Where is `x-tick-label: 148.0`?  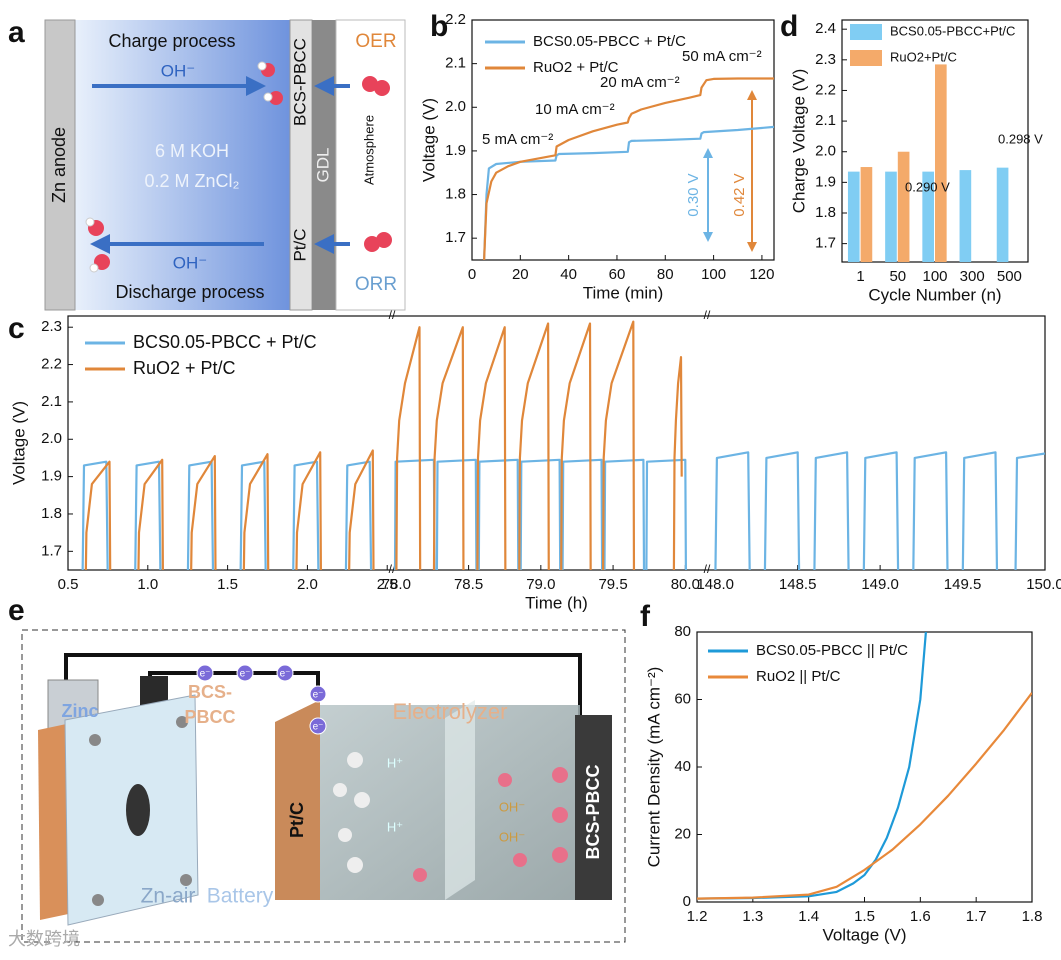
x-tick-label: 148.0 is located at coordinates (715, 584).